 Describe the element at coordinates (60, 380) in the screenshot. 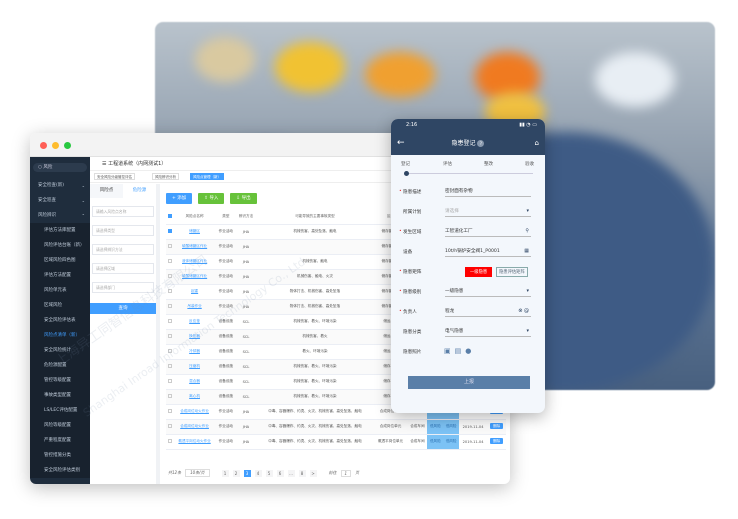

I see `sidebar-item: 管控等级配置` at that location.